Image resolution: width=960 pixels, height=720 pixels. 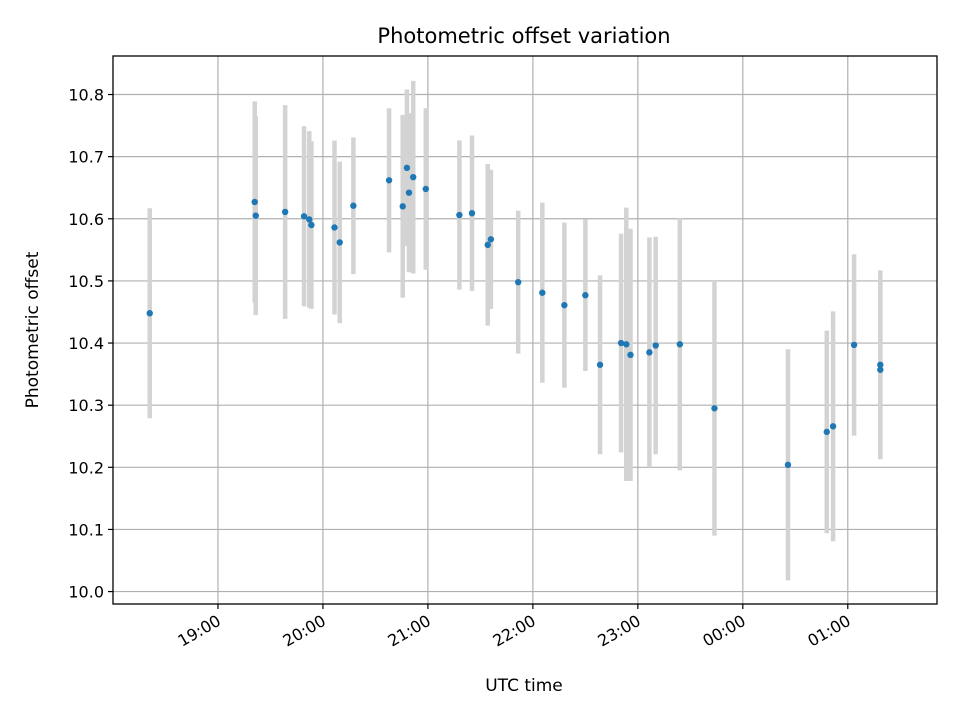 What do you see at coordinates (86, 219) in the screenshot?
I see `y-tick-label: 10.6` at bounding box center [86, 219].